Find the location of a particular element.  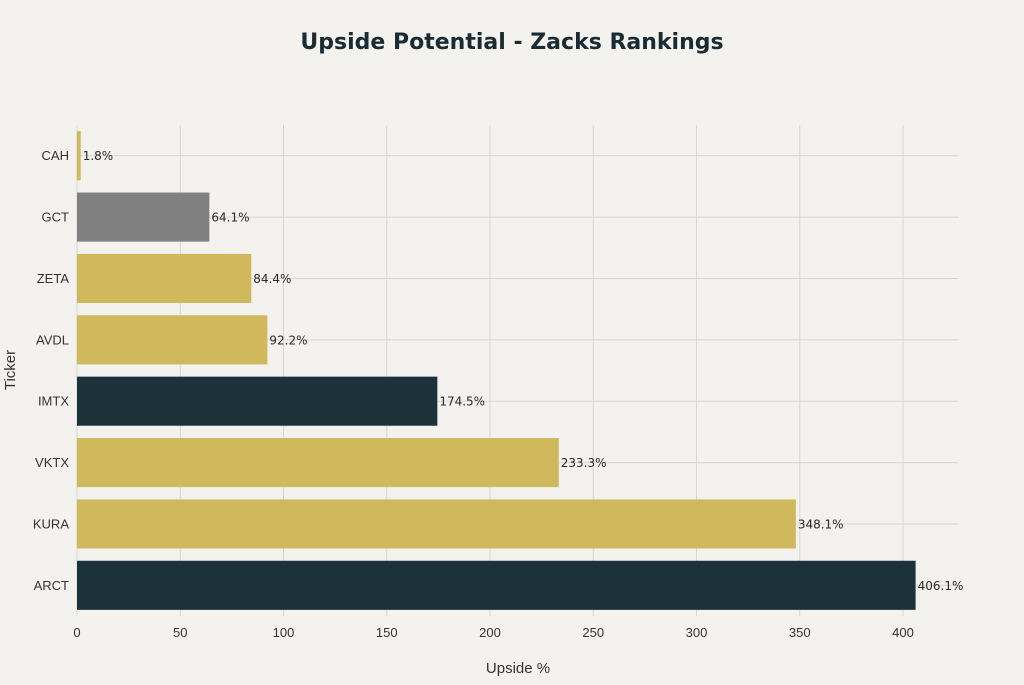

data-label: 406.1% is located at coordinates (941, 586).